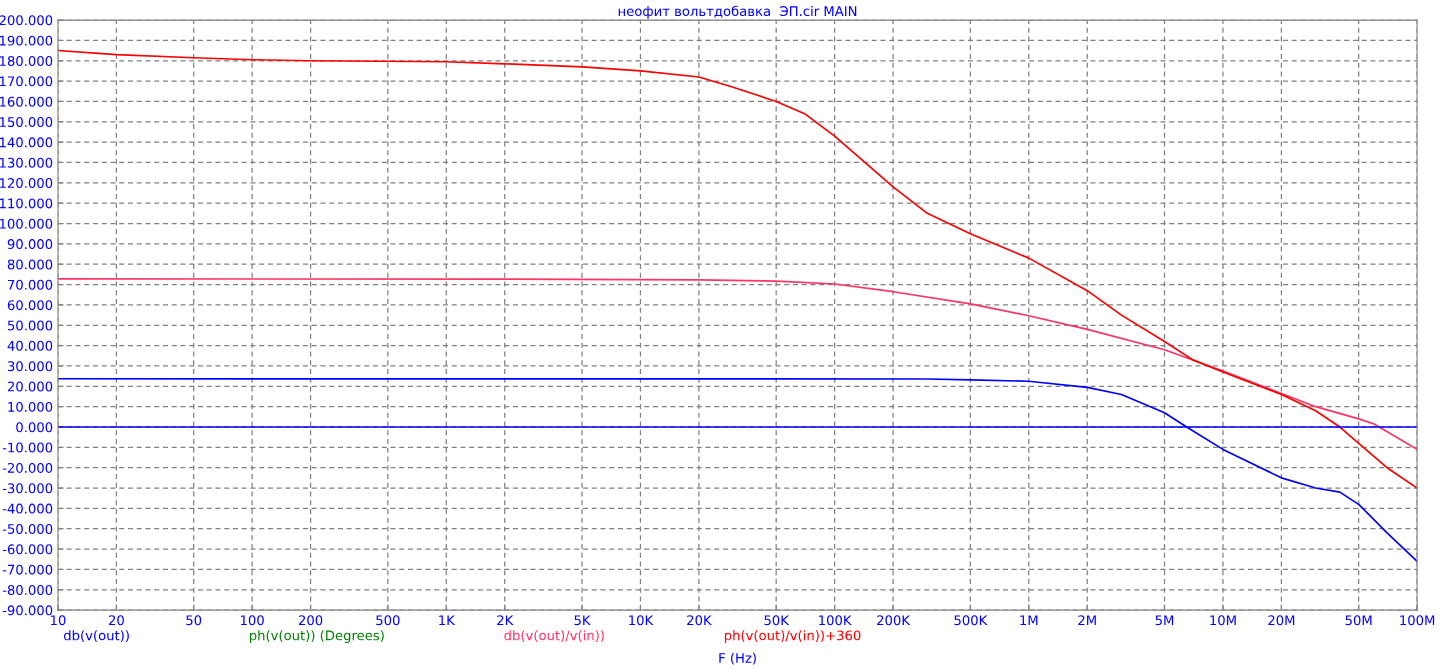 The height and width of the screenshot is (669, 1449). What do you see at coordinates (27, 528) in the screenshot?
I see `y-tick-label: -50.000` at bounding box center [27, 528].